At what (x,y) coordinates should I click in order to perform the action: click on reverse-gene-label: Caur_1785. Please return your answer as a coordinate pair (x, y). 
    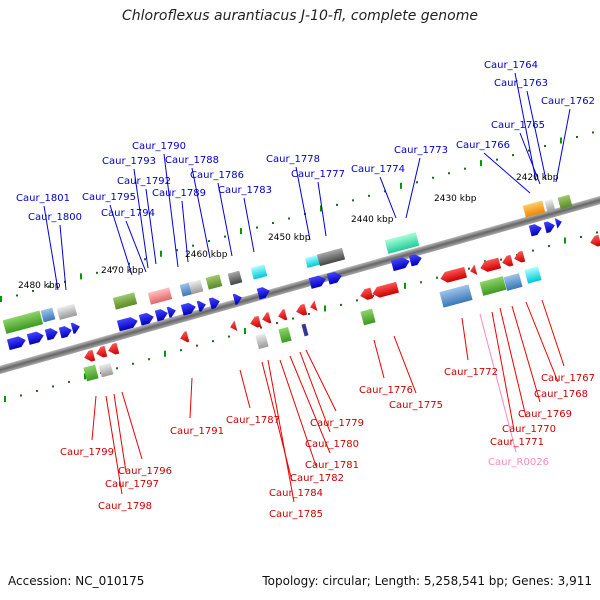
    Looking at the image, I should click on (296, 514).